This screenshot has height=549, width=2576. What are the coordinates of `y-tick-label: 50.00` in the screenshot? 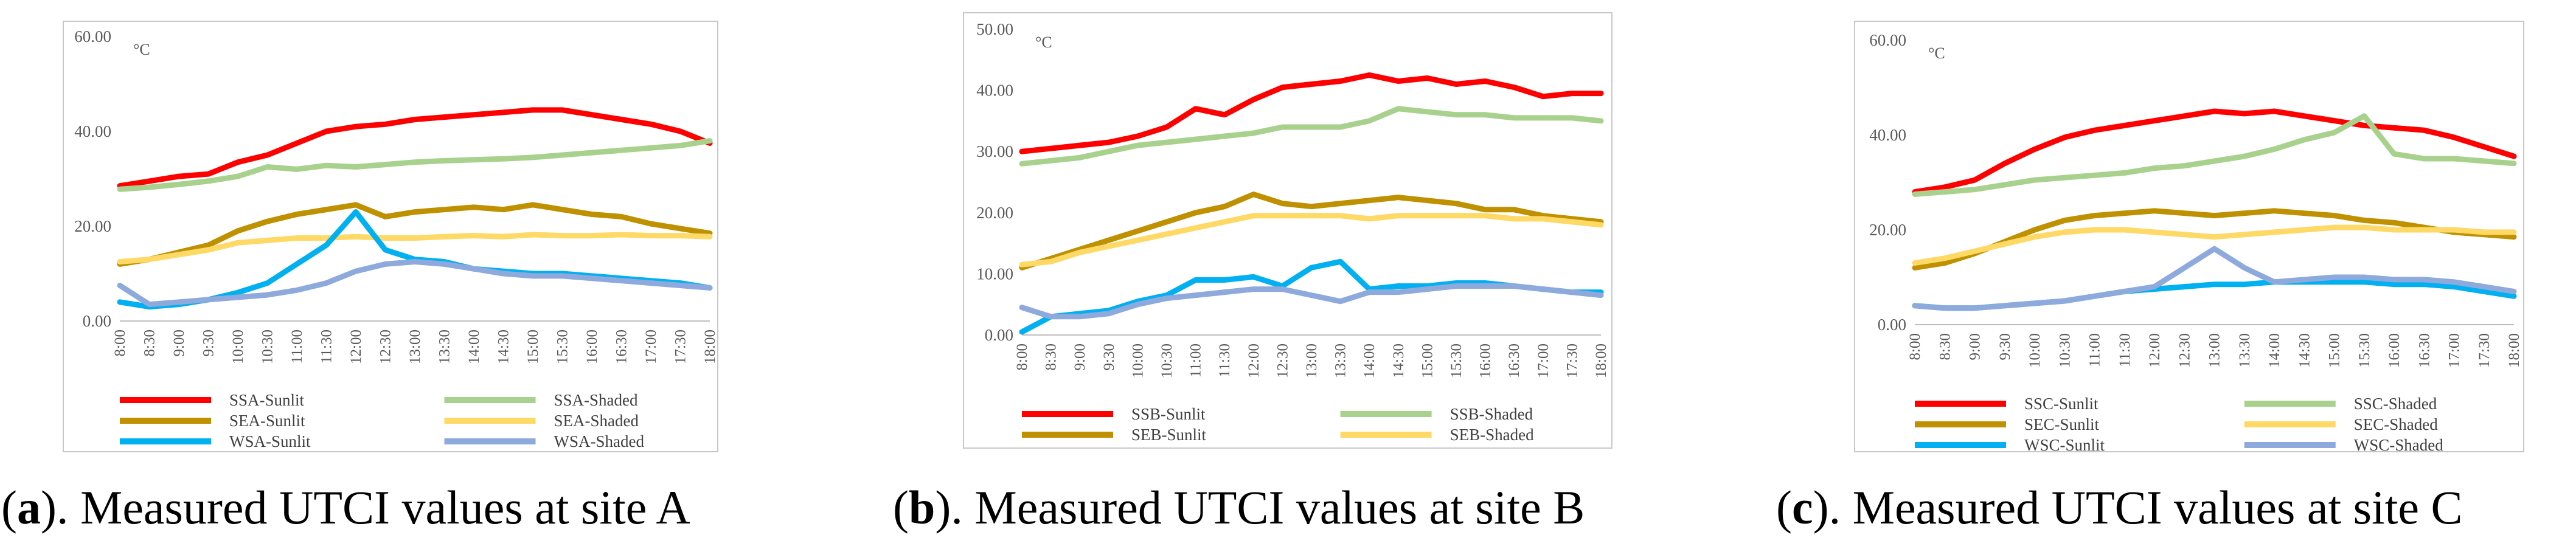 It's located at (994, 29).